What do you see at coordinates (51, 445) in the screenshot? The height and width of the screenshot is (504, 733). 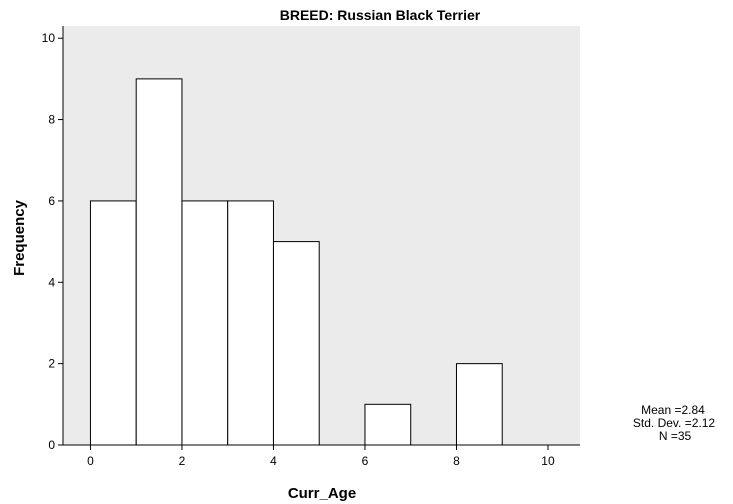 I see `y-tick-label-0: 0` at bounding box center [51, 445].